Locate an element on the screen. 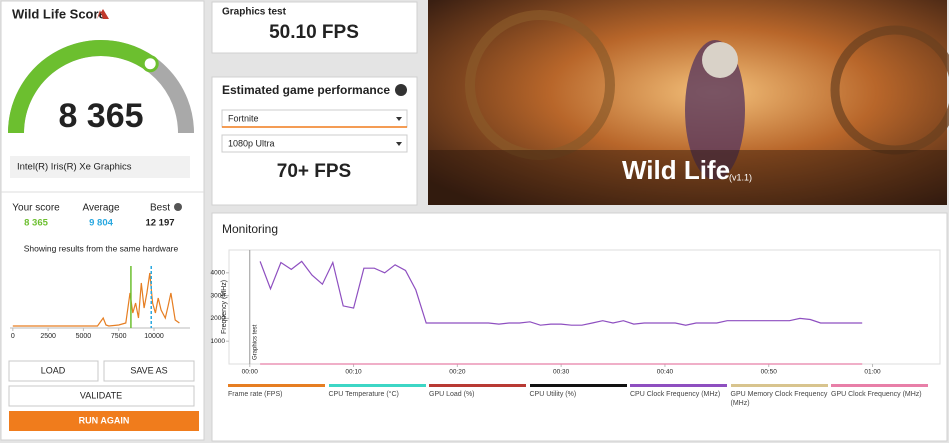 The height and width of the screenshot is (443, 949). x-tick-label: 00:10 is located at coordinates (353, 372).